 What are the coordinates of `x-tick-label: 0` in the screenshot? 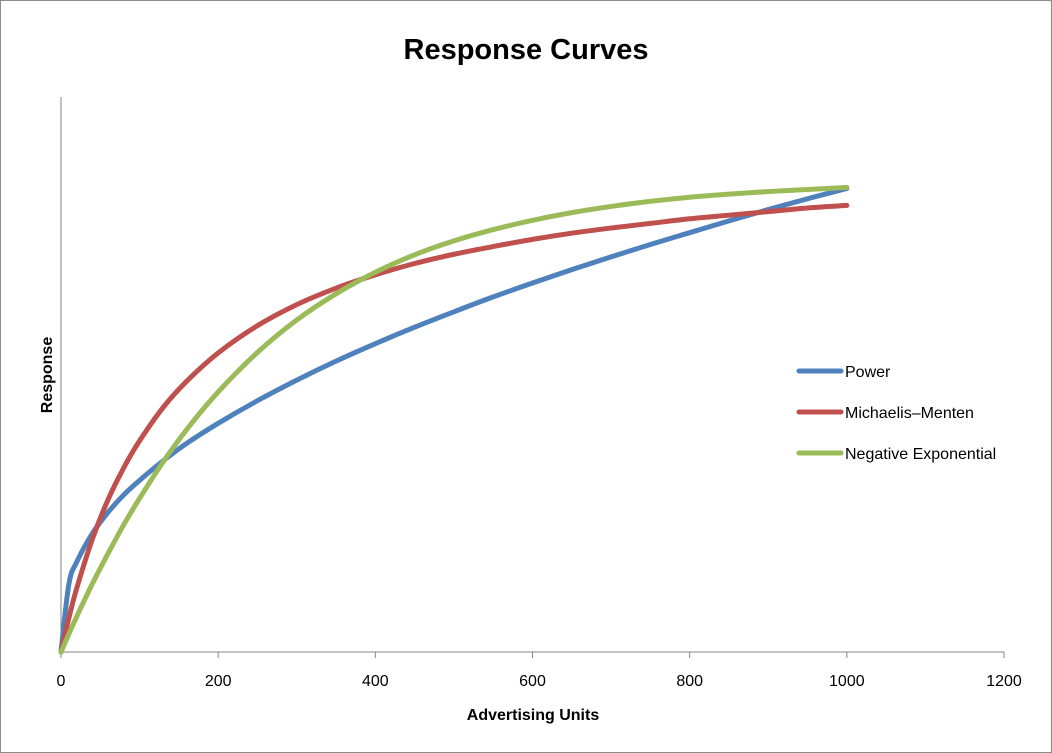 It's located at (61, 681).